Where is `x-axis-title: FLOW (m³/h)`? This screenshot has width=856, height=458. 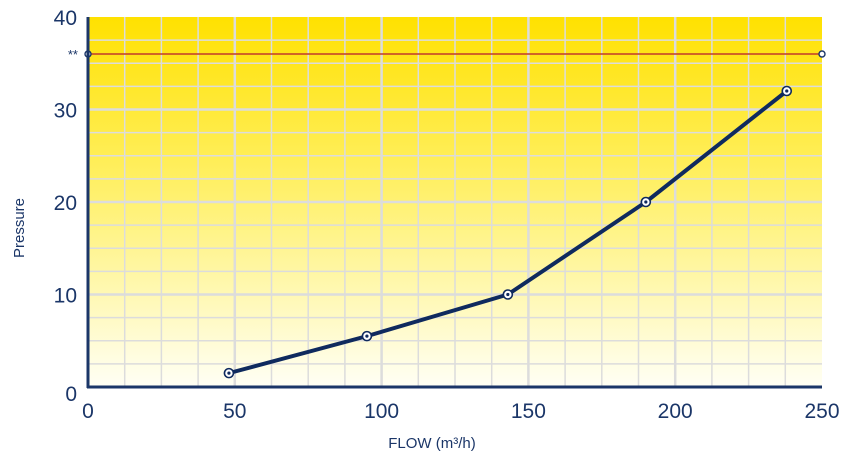
x-axis-title: FLOW (m³/h) is located at coordinates (432, 443).